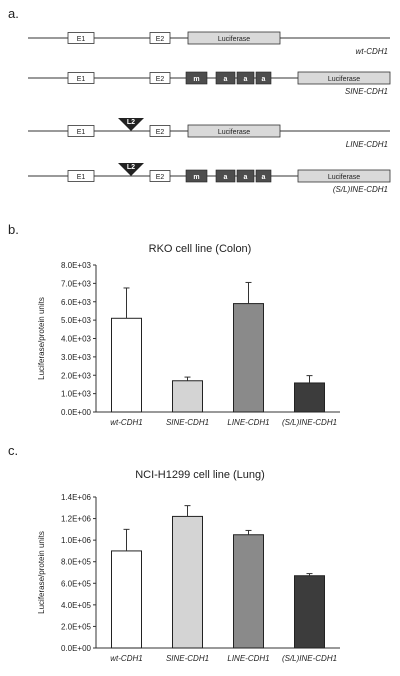 This screenshot has height=676, width=400. Describe the element at coordinates (76, 302) in the screenshot. I see `y-tick-label: 6.0E+03` at that location.